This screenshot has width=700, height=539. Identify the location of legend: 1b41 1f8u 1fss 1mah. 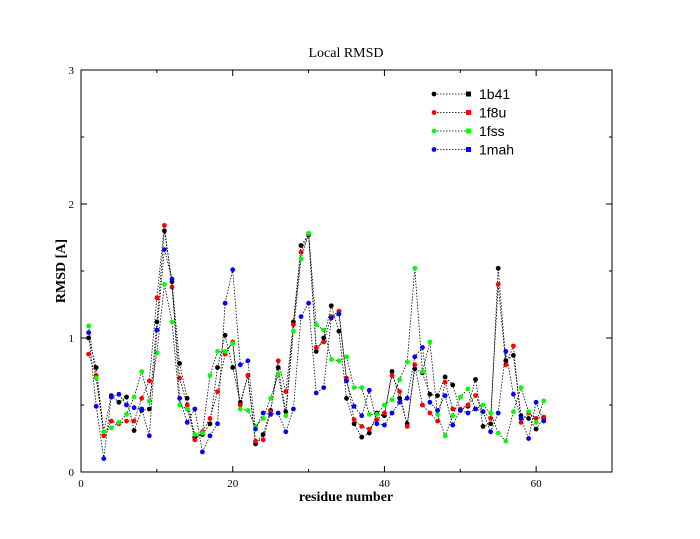
(472, 122).